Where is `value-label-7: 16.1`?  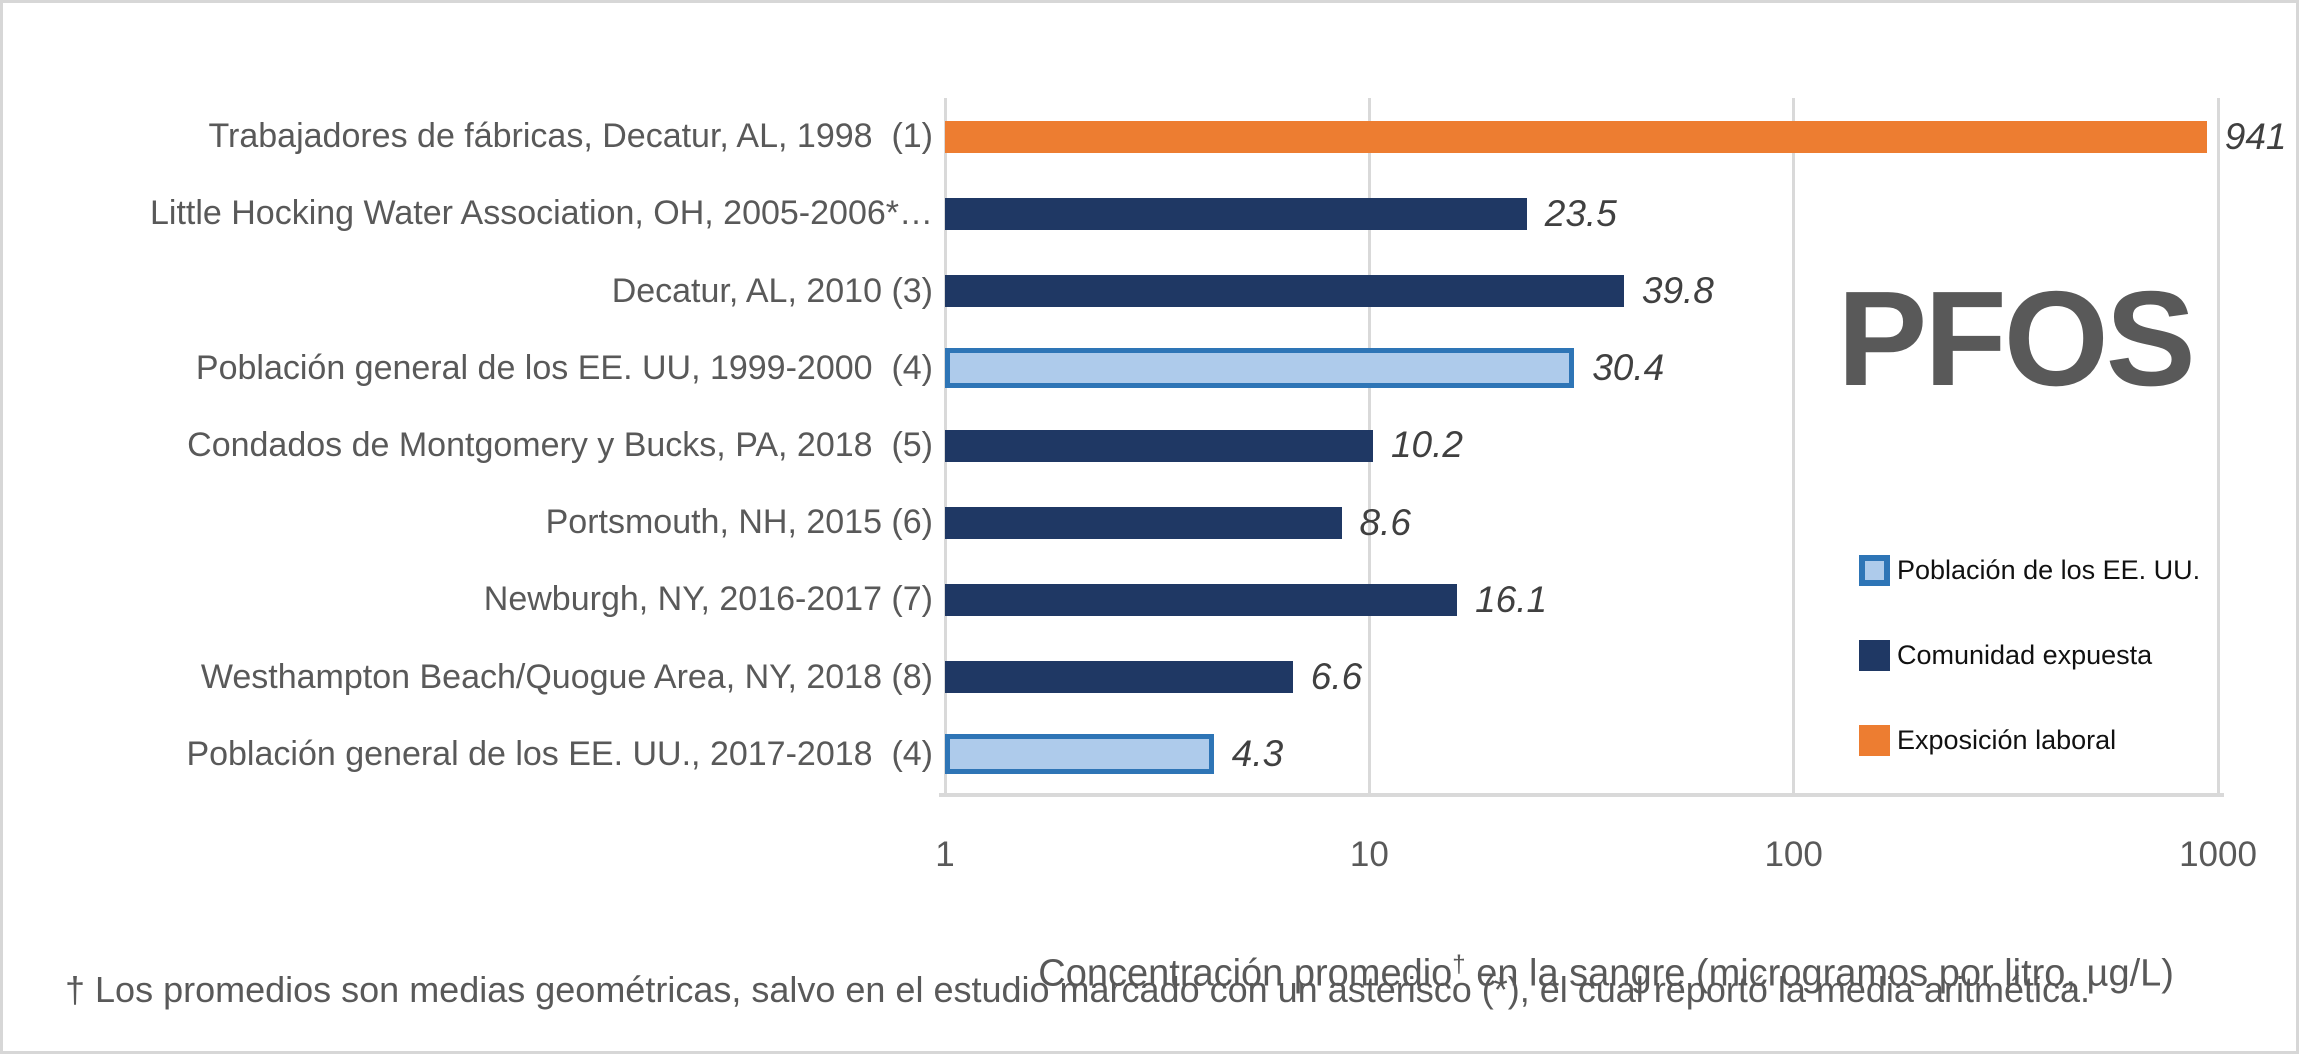
value-label-7: 16.1 is located at coordinates (1511, 599).